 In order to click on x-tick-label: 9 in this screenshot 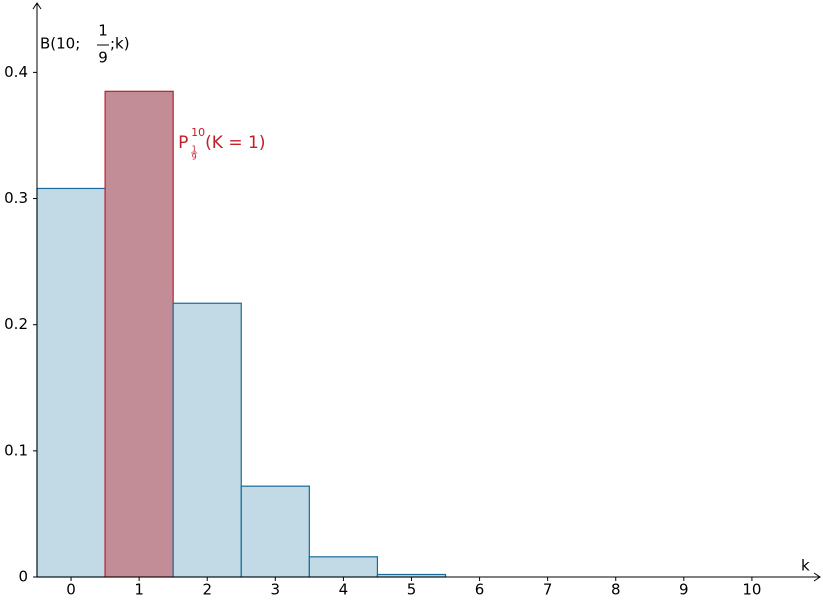, I will do `click(684, 590)`.